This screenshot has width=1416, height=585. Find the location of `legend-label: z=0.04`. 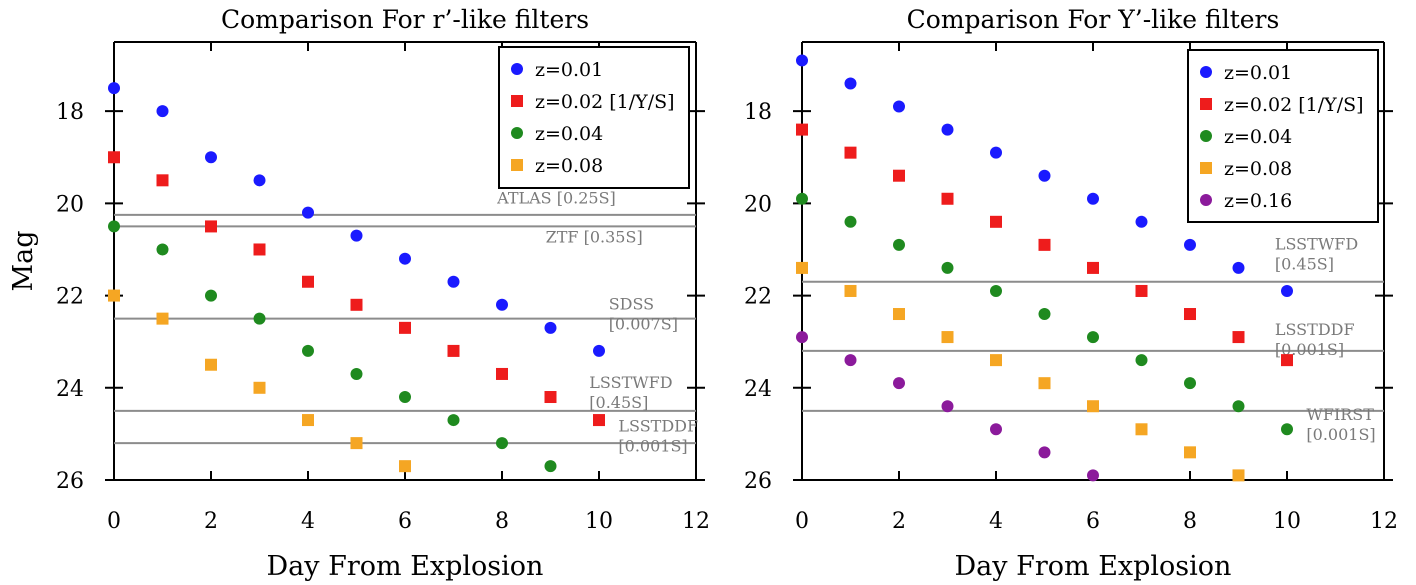

legend-label: z=0.04 is located at coordinates (1258, 137).